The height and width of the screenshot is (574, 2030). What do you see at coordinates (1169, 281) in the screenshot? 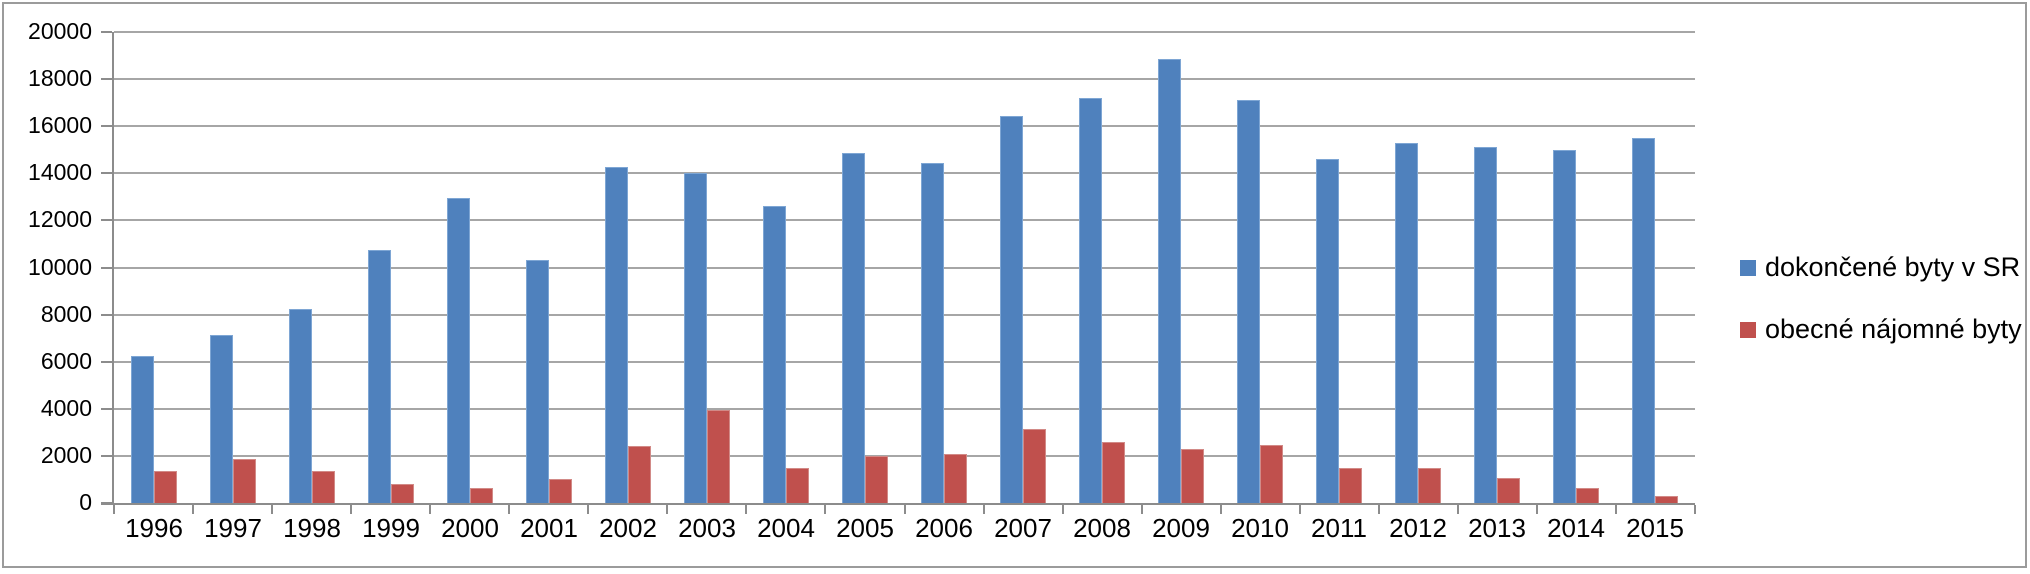
I see `bar-completed-2009` at bounding box center [1169, 281].